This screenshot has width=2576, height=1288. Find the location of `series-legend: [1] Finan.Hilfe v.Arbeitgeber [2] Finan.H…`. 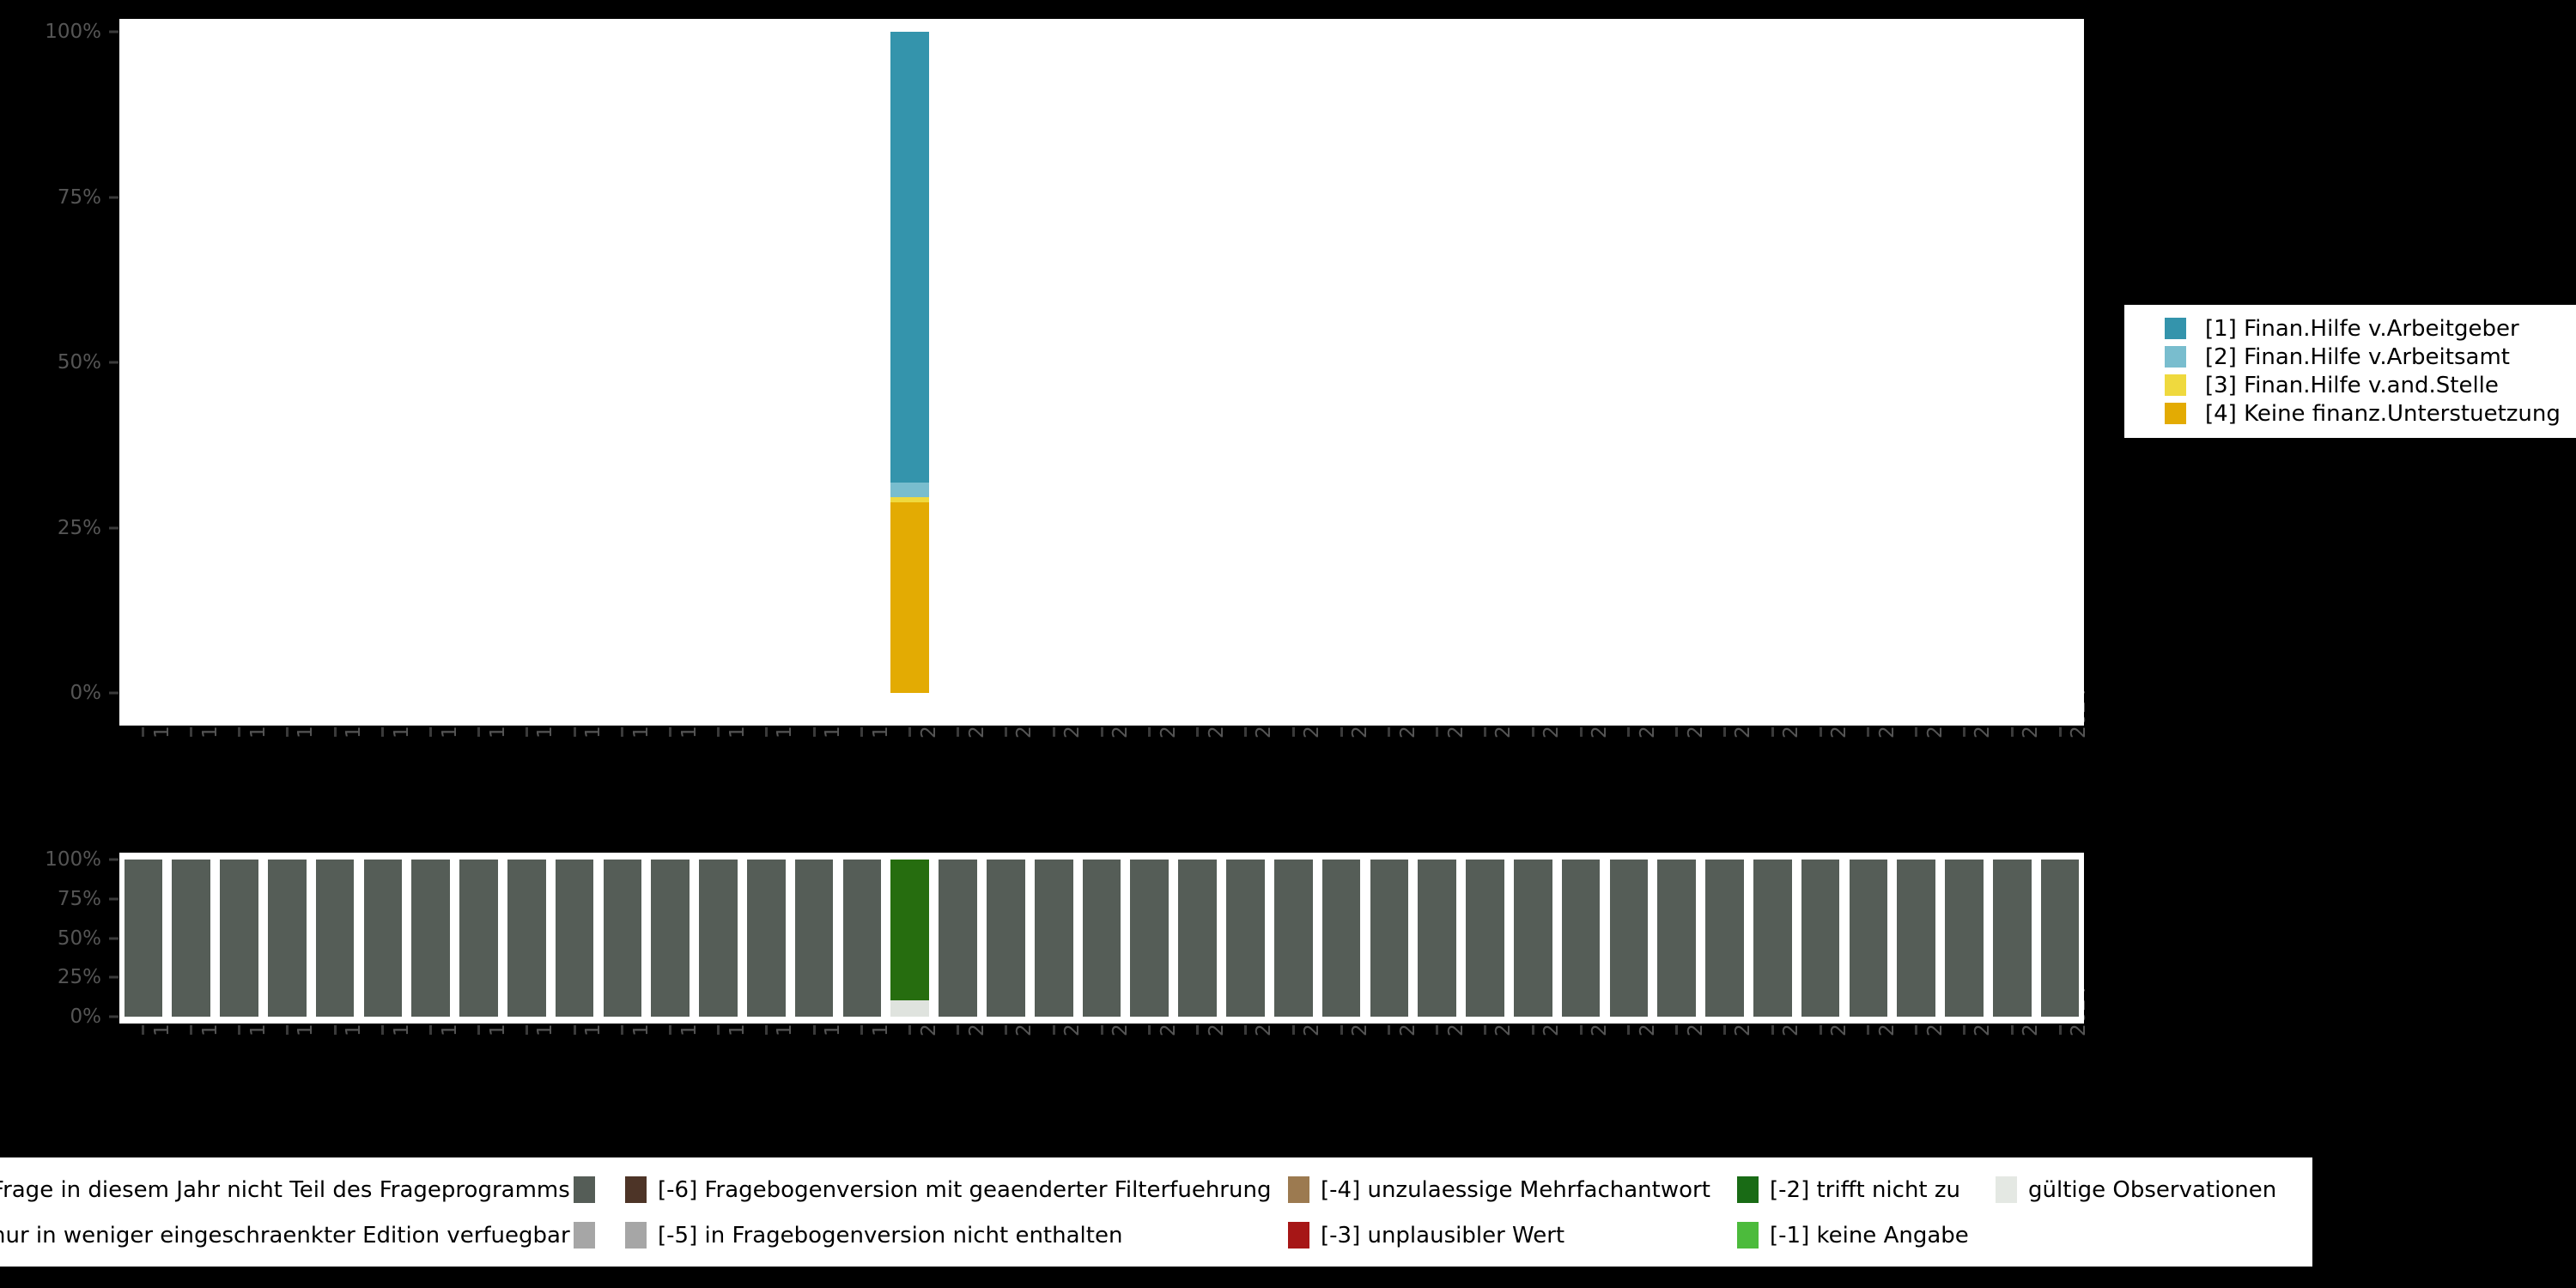

series-legend: [1] Finan.Hilfe v.Arbeitgeber [2] Finan.H… is located at coordinates (2350, 371).